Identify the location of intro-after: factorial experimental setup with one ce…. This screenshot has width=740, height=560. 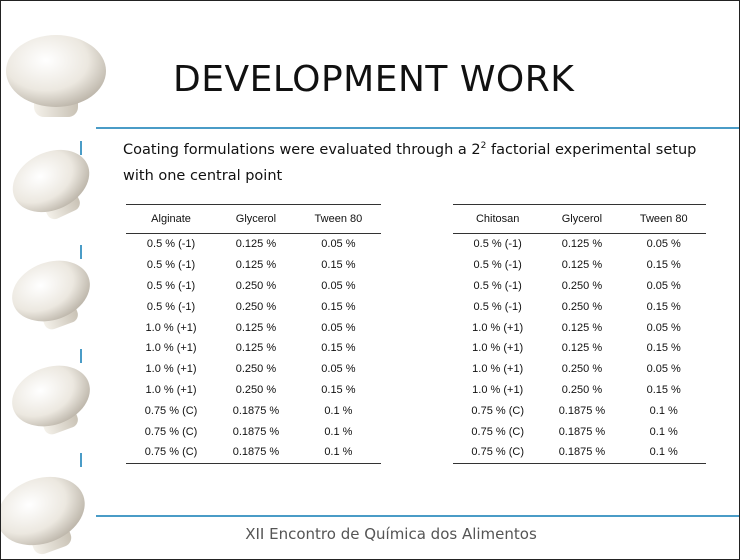
(410, 162).